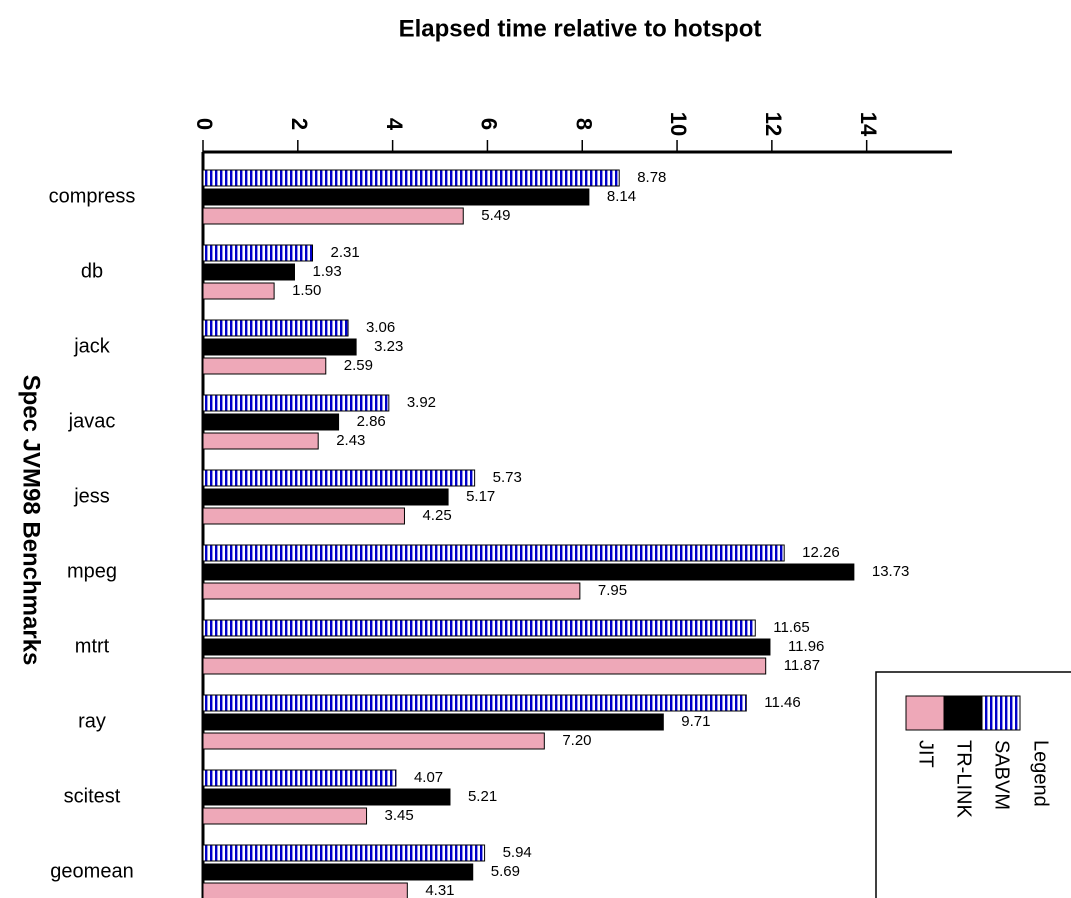 The image size is (1071, 898). What do you see at coordinates (350, 440) in the screenshot?
I see `value-label: 2.43` at bounding box center [350, 440].